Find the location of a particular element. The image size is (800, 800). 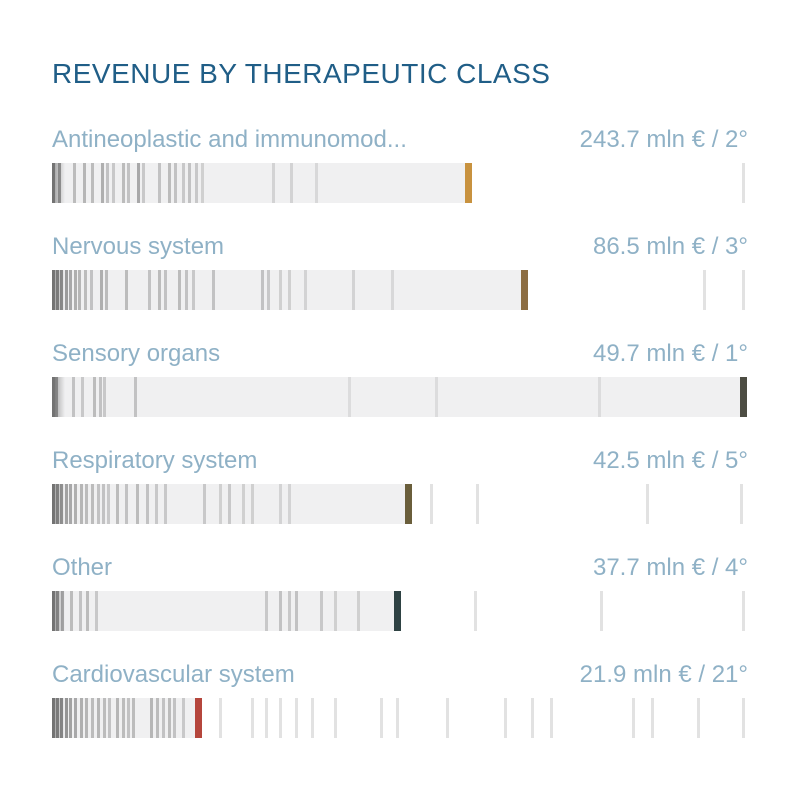

row-sensory-organs: Sensory organs 49.7 mln € / 1° is located at coordinates (400, 378).